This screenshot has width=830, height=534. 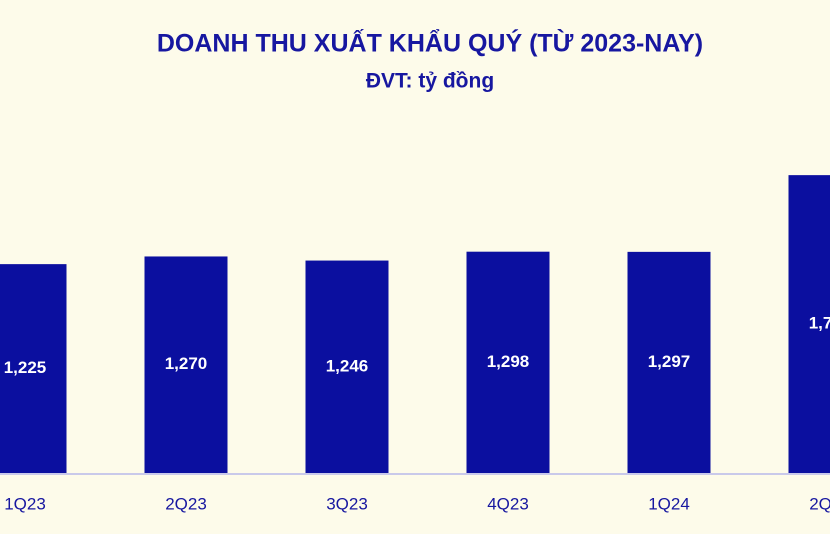 What do you see at coordinates (669, 503) in the screenshot?
I see `x-tick-label: 1Q24` at bounding box center [669, 503].